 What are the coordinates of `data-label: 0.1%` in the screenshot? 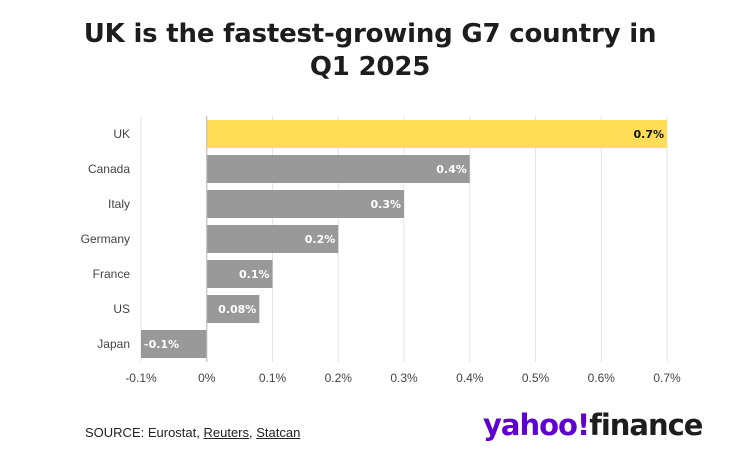 It's located at (254, 274).